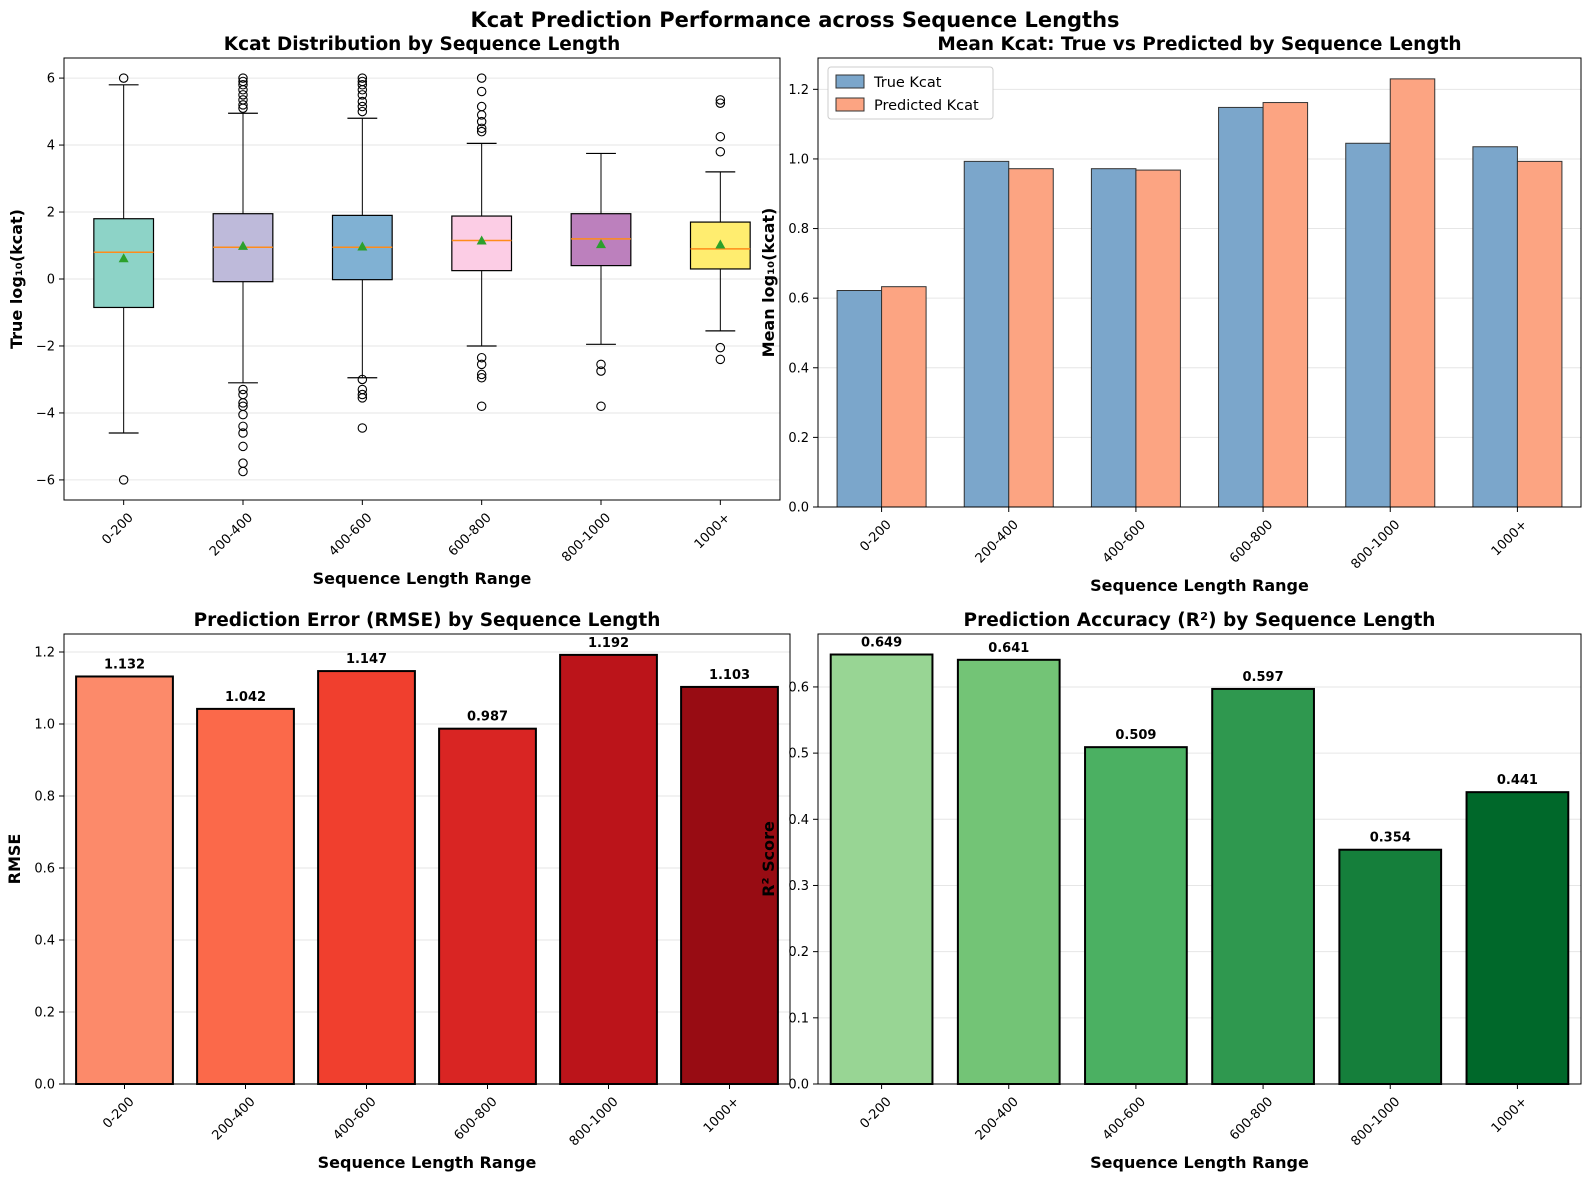 Image resolution: width=1590 pixels, height=1184 pixels. Describe the element at coordinates (45, 480) in the screenshot. I see `y-tick-label: −6` at that location.